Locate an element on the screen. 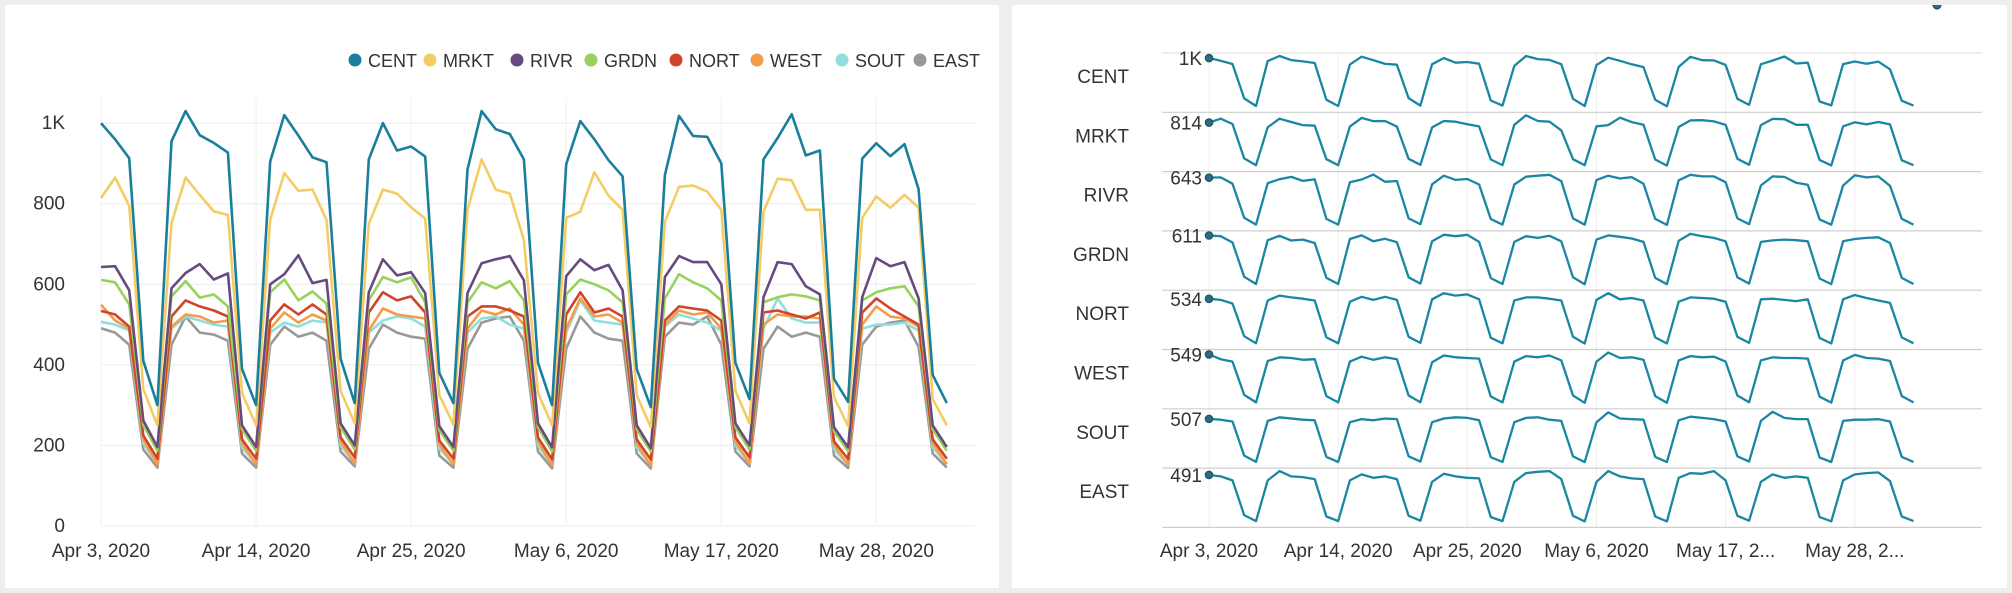 The height and width of the screenshot is (593, 2012). legend-swatch-mrkt is located at coordinates (430, 60).